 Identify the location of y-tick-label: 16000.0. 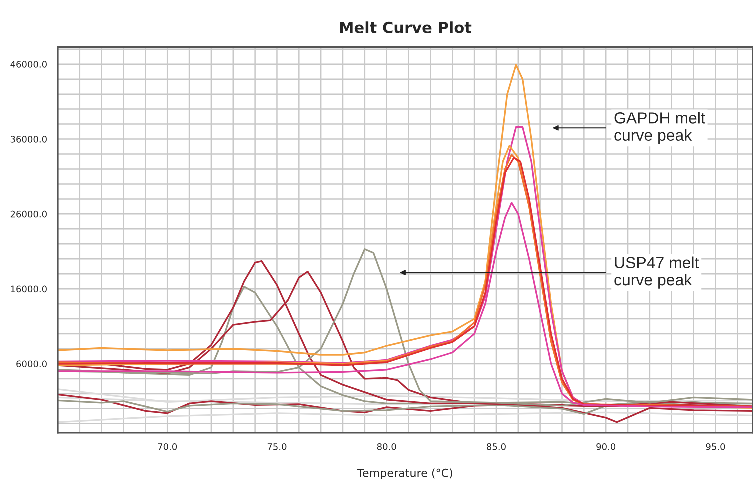
(29, 289).